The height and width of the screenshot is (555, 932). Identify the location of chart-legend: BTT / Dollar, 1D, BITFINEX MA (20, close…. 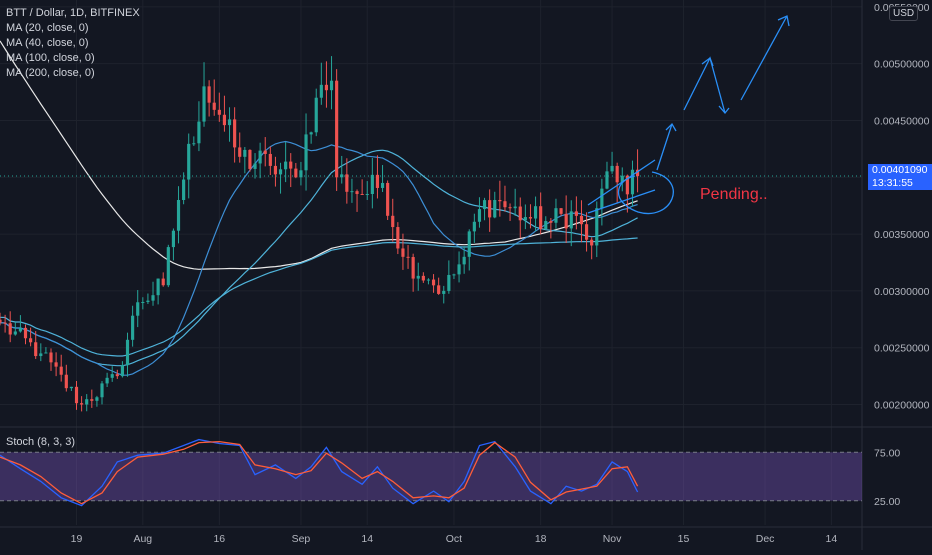
(73, 43).